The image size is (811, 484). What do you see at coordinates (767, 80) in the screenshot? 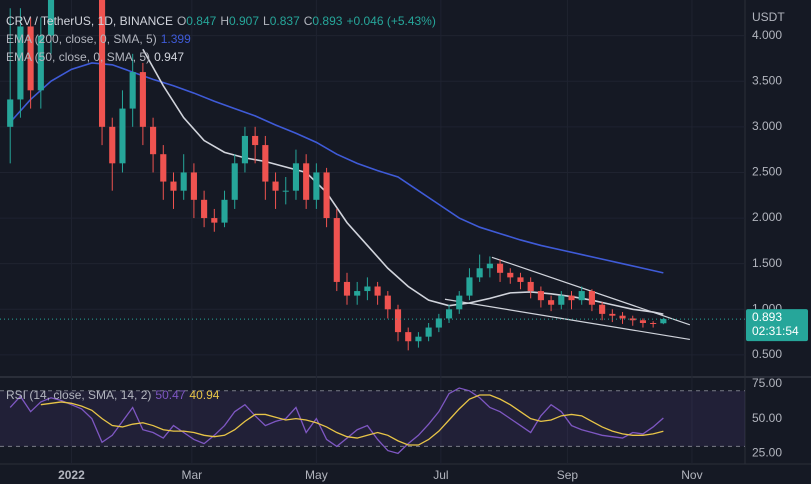
I see `y-tick-label: 3.500` at bounding box center [767, 80].